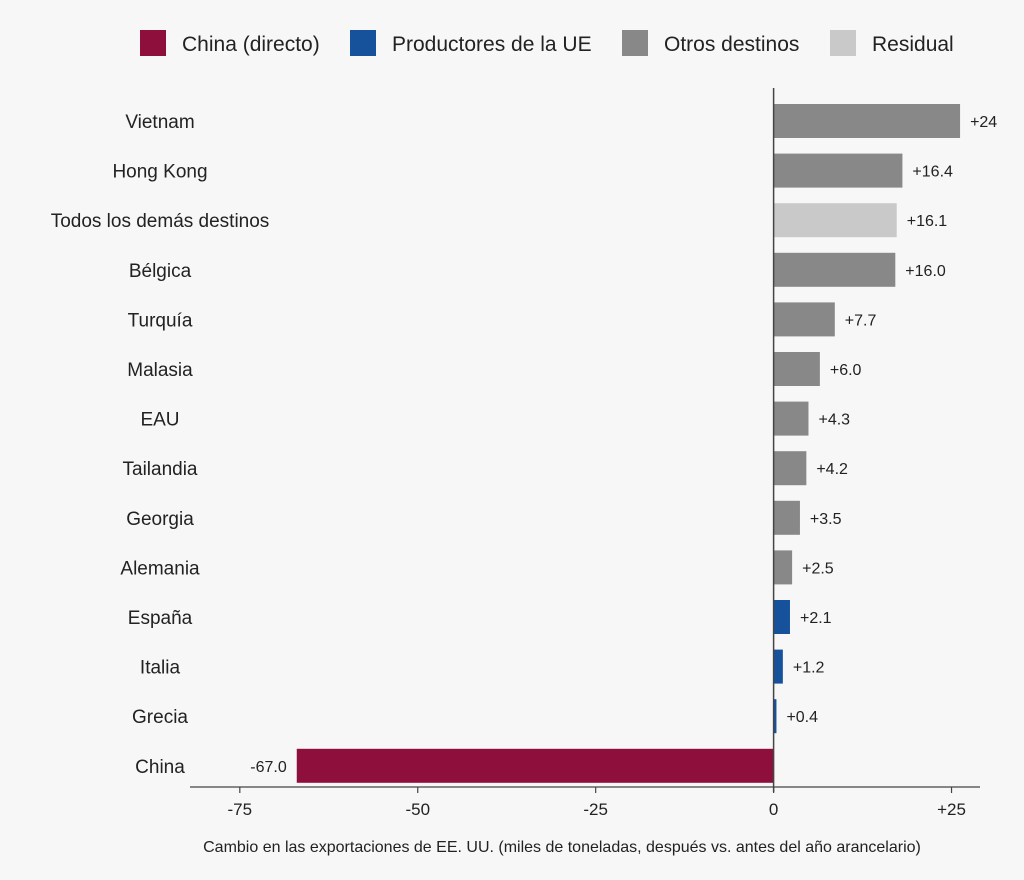 The width and height of the screenshot is (1024, 880). I want to click on x-tick-label: -75, so click(240, 809).